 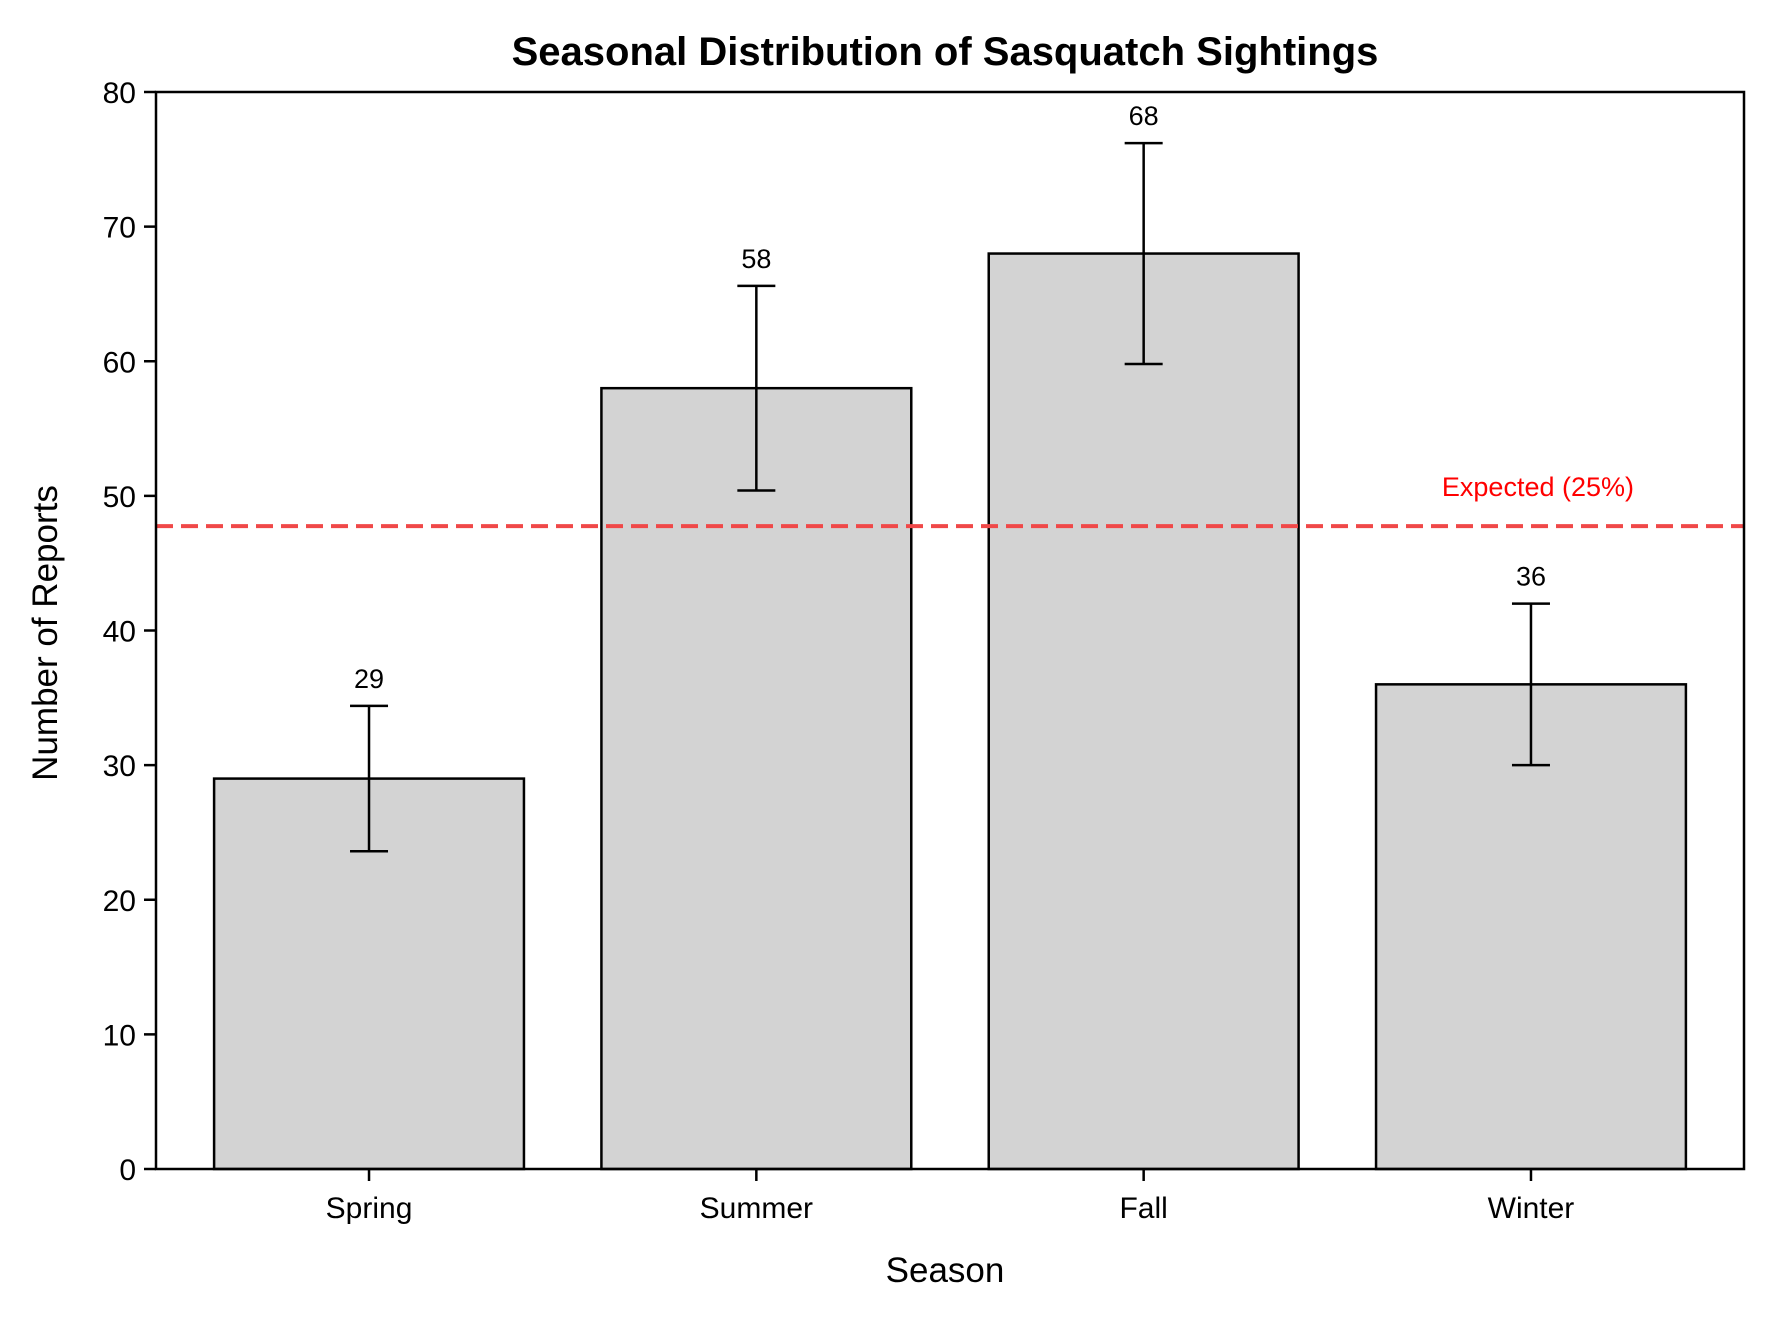 I want to click on y-tick-label: 10, so click(x=119, y=1035).